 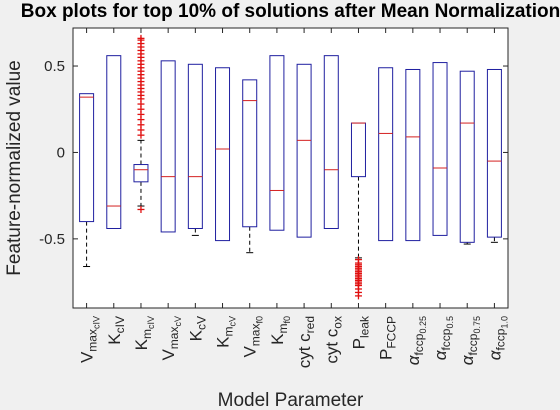 What do you see at coordinates (171, 338) in the screenshot?
I see `x-tick-label: VmaxcV` at bounding box center [171, 338].